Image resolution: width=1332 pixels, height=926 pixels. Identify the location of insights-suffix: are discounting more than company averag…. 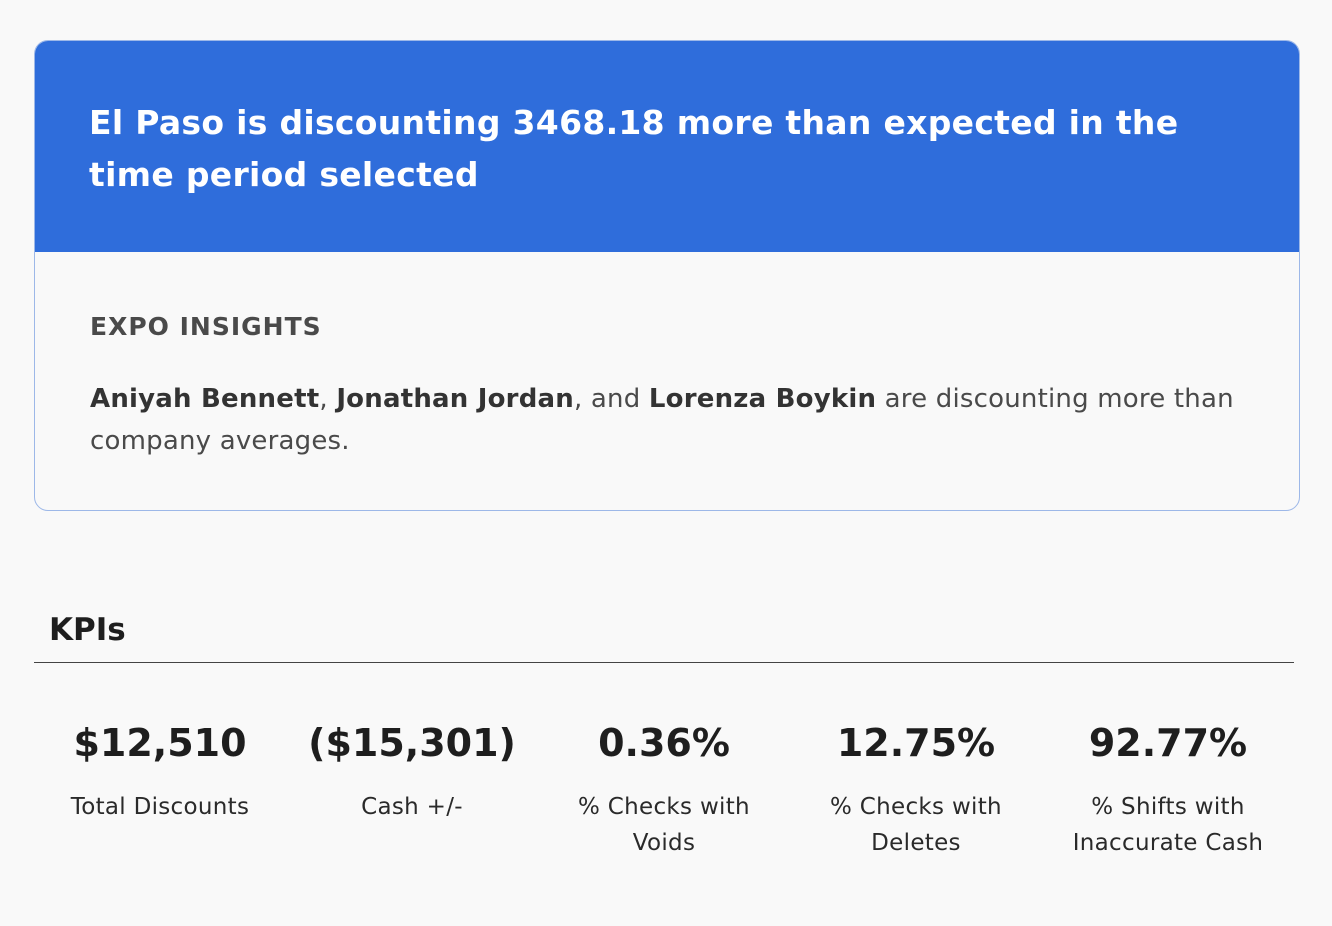
(662, 420).